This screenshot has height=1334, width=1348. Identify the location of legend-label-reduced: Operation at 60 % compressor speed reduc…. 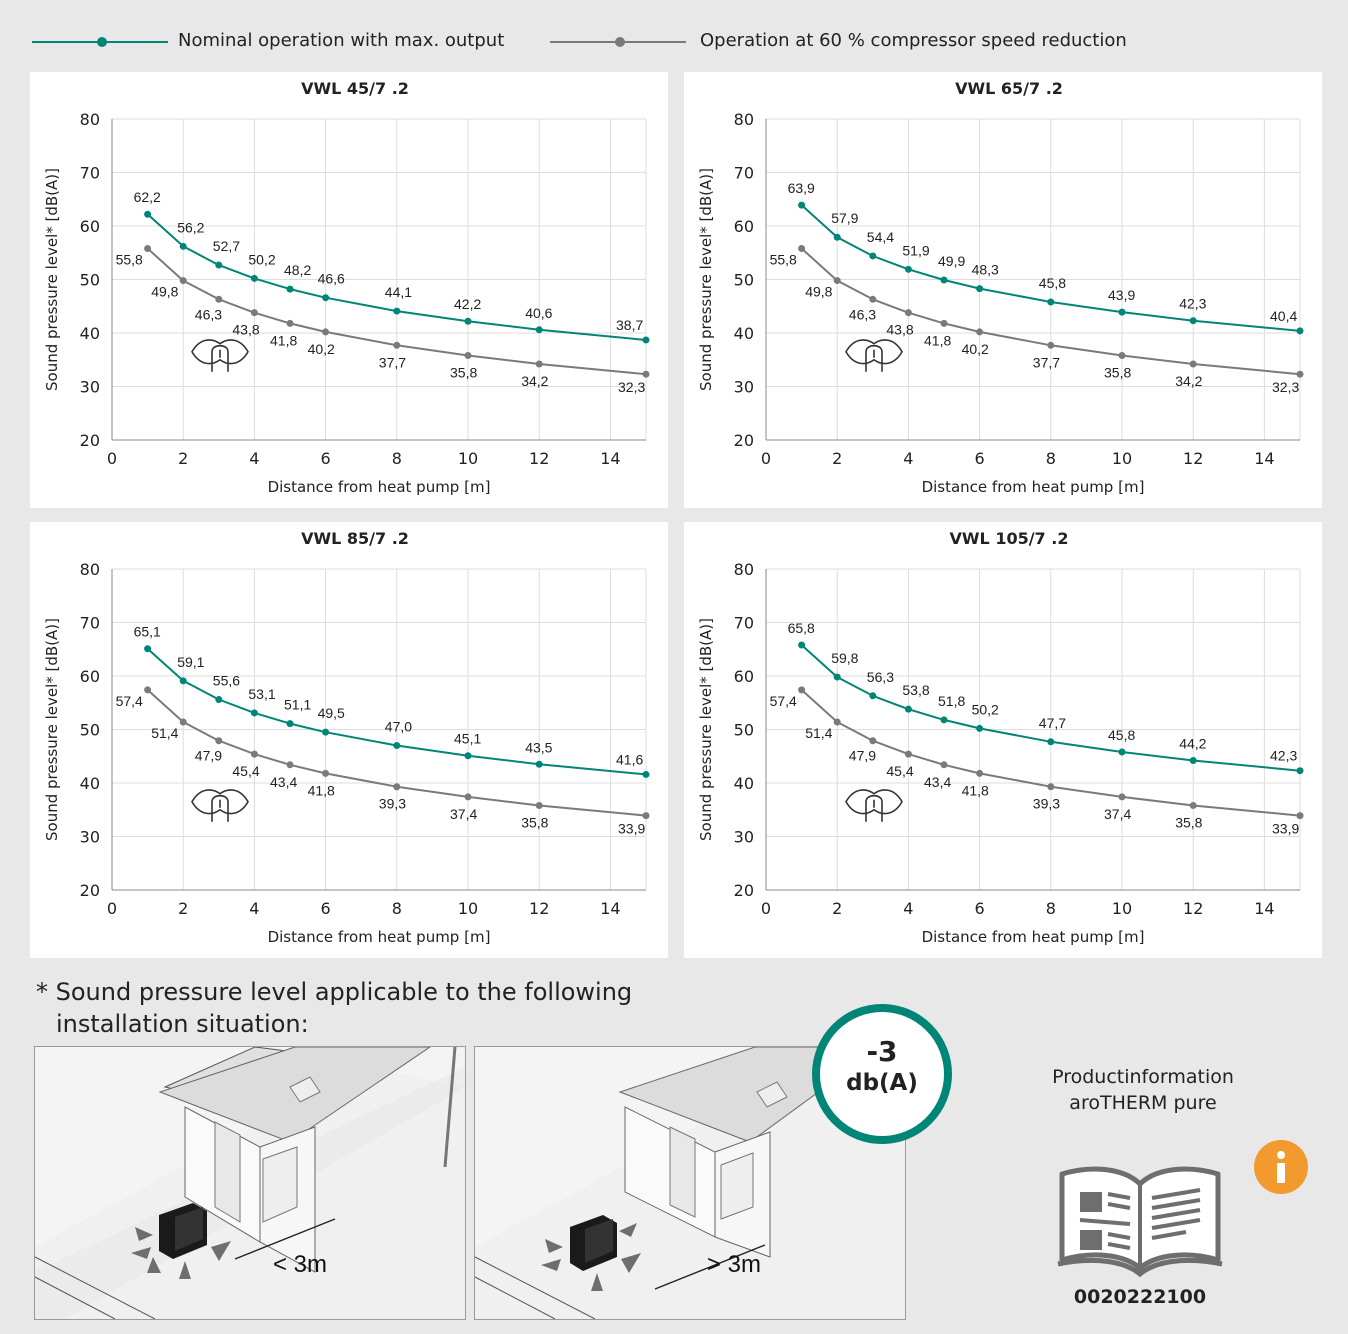
(913, 40).